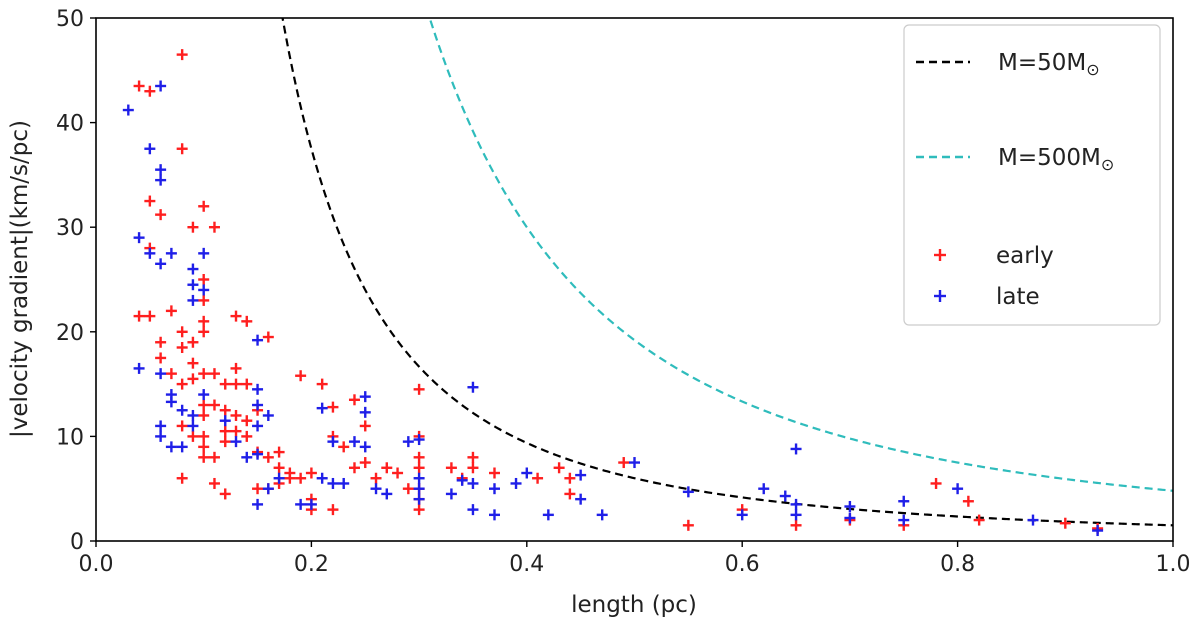  Describe the element at coordinates (70, 333) in the screenshot. I see `y-tick-label: 20` at that location.